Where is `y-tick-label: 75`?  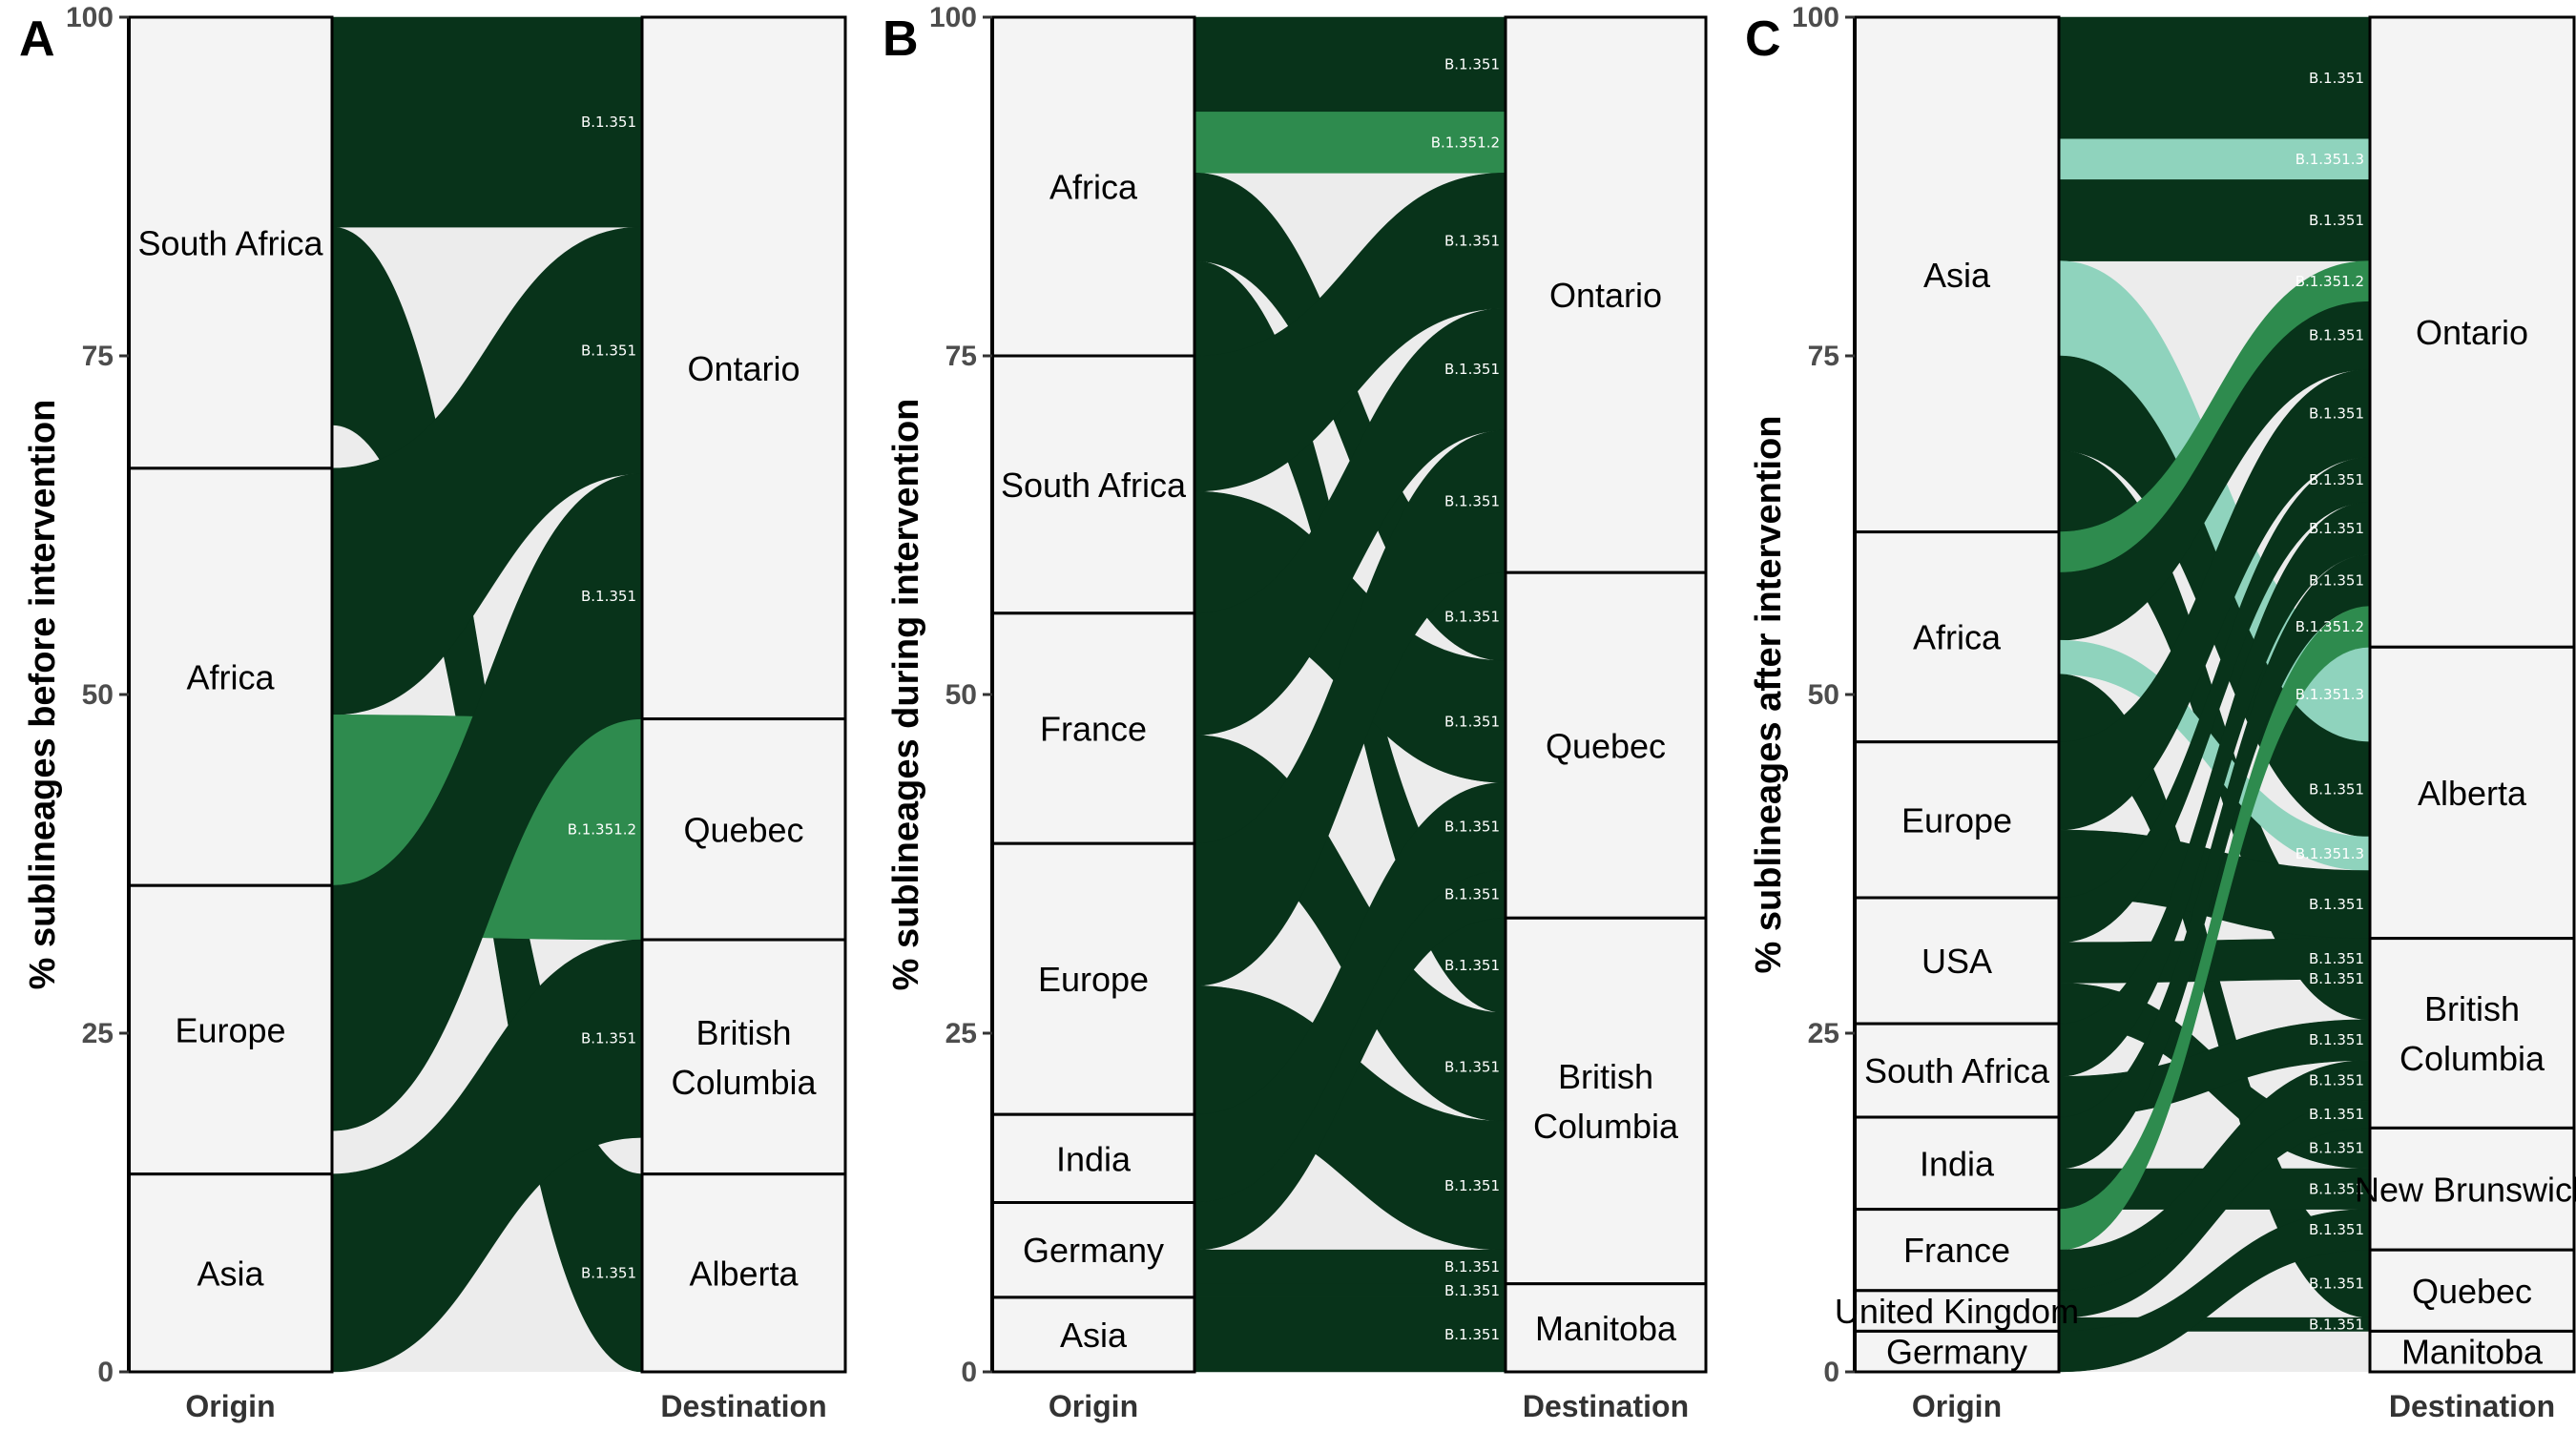 y-tick-label: 75 is located at coordinates (1823, 356).